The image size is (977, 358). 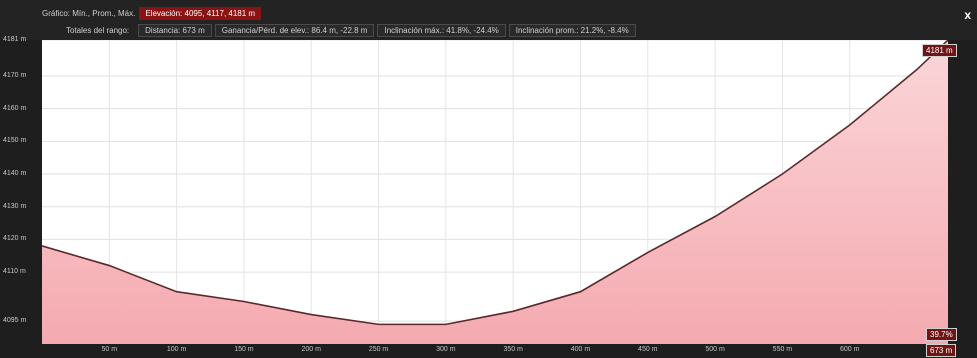 What do you see at coordinates (109, 349) in the screenshot?
I see `x-tick-label-0: 50 m` at bounding box center [109, 349].